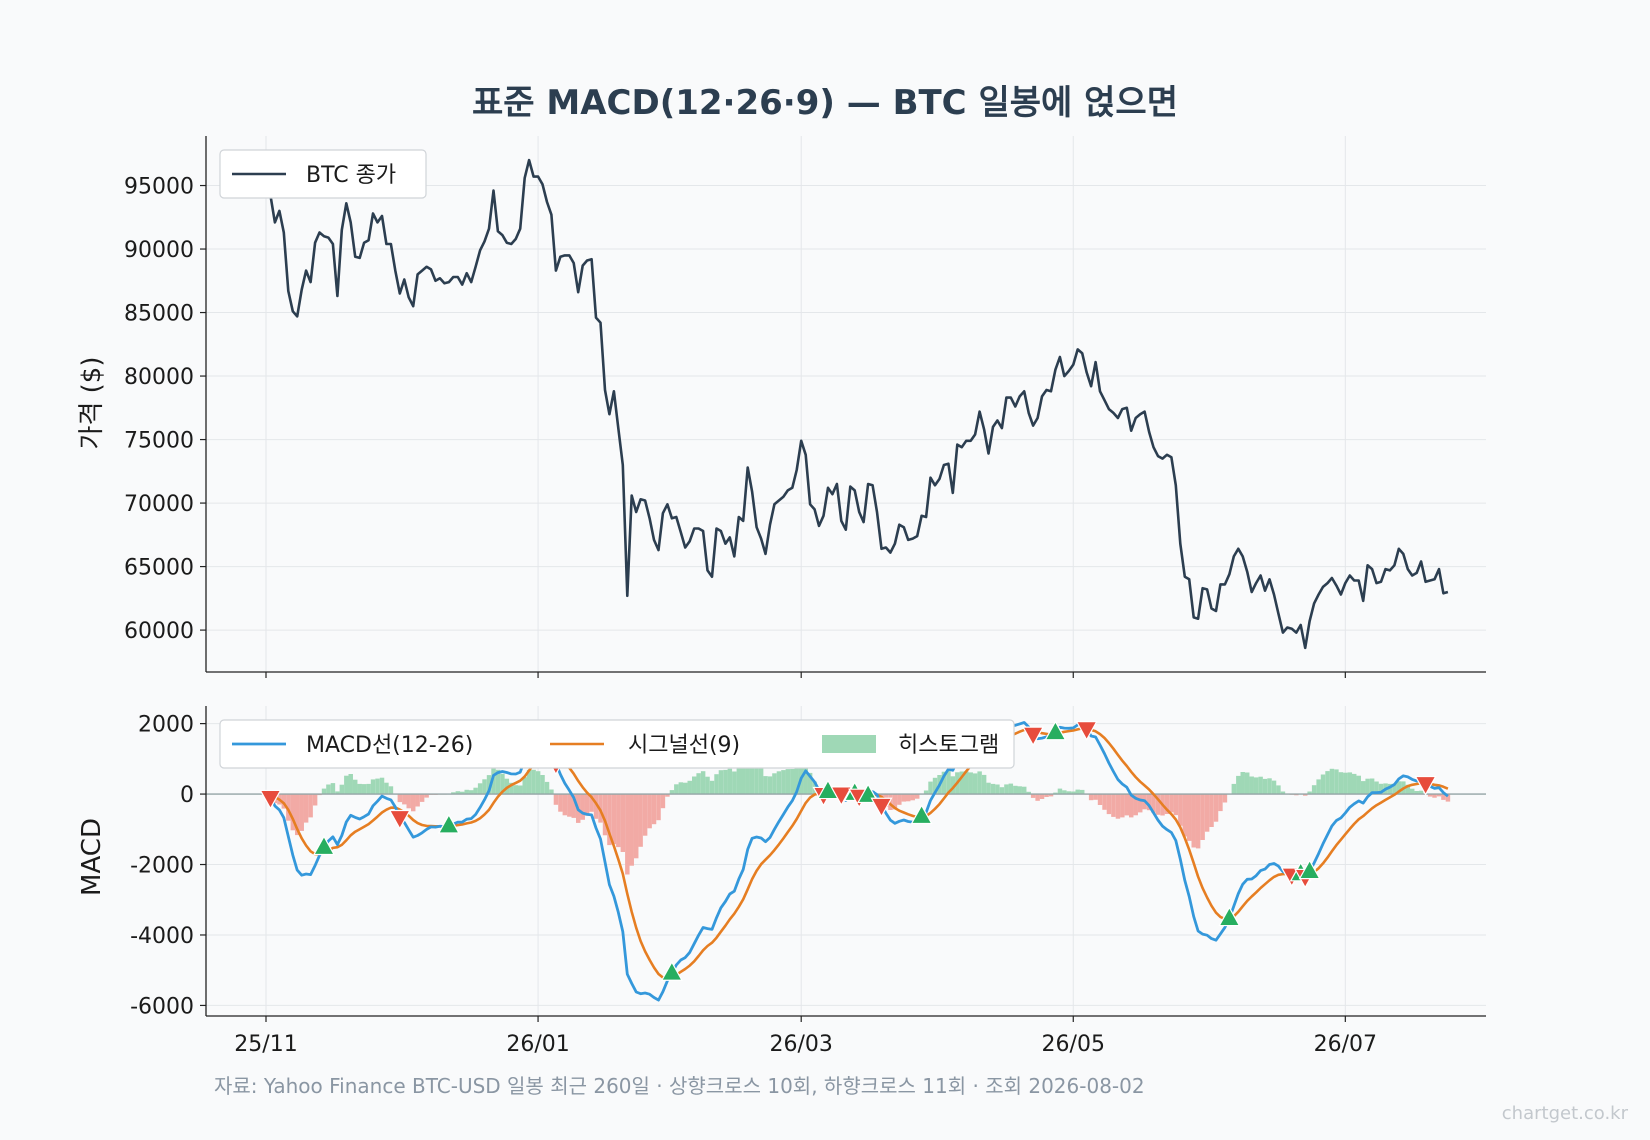 The width and height of the screenshot is (1650, 1140). What do you see at coordinates (825, 103) in the screenshot?
I see `chart-title: 표준 MACD(12·26·9) — BTC 일봉에 얹으면` at bounding box center [825, 103].